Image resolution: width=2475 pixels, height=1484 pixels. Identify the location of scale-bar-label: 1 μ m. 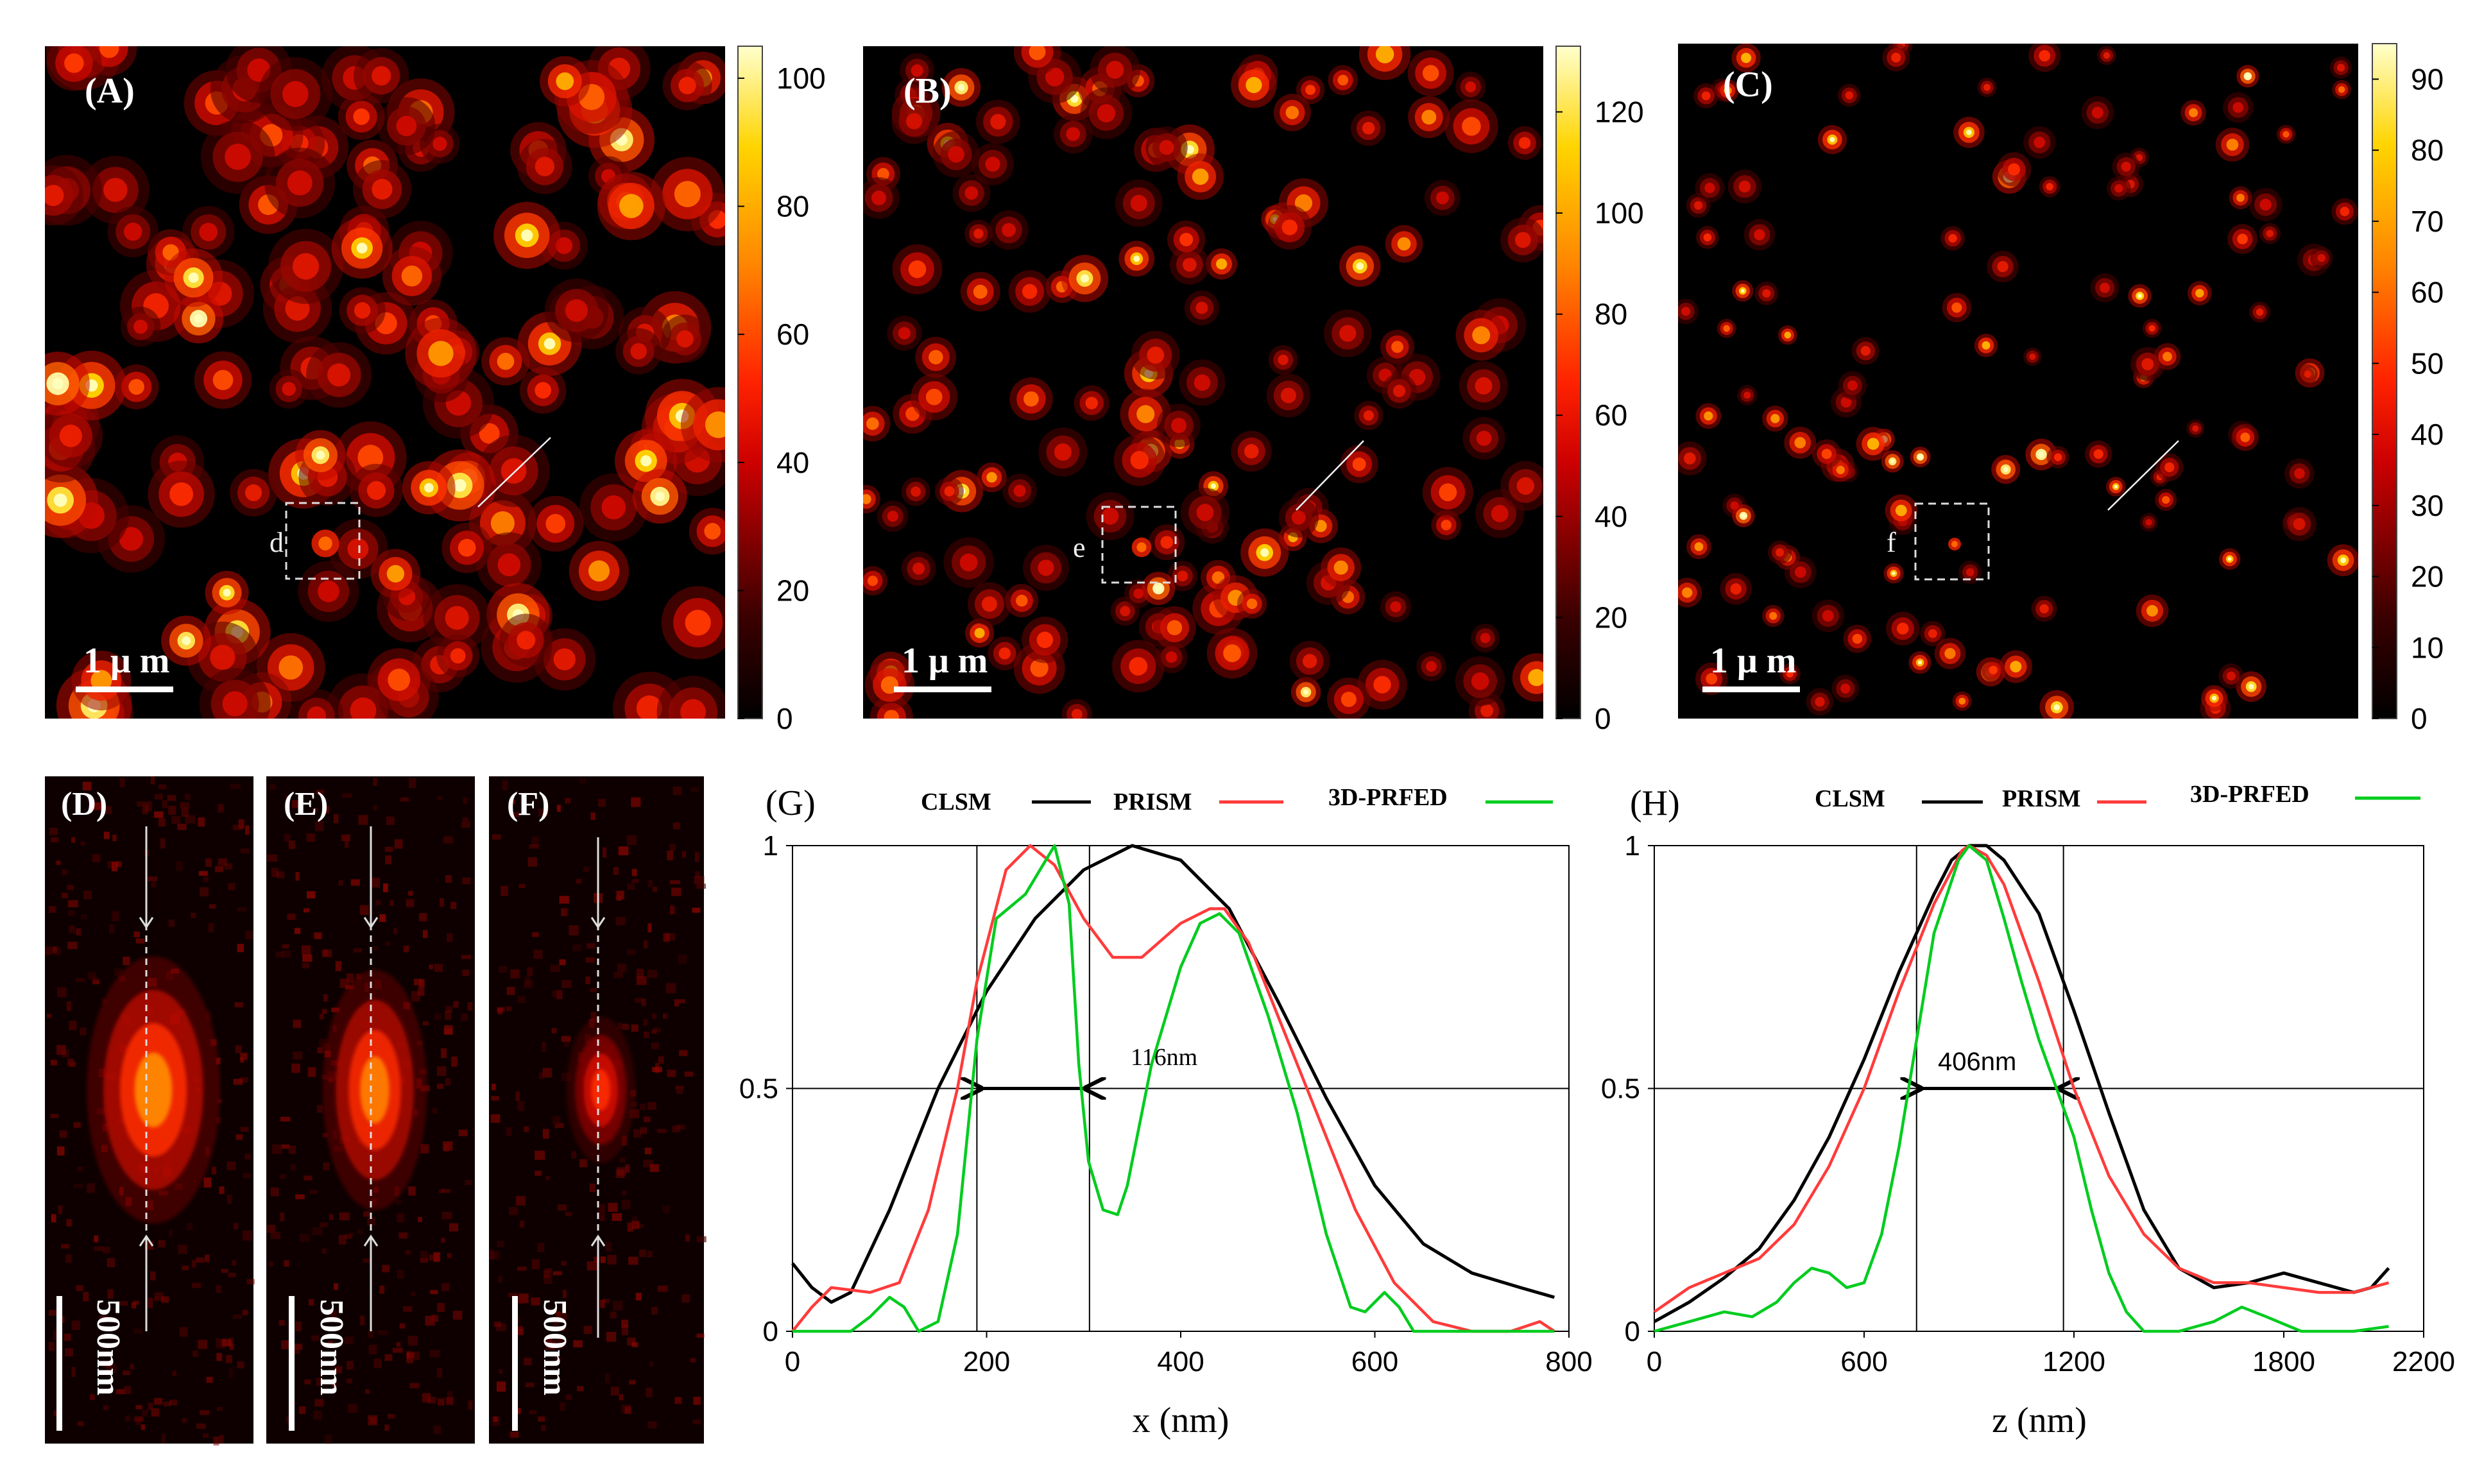
(945, 661).